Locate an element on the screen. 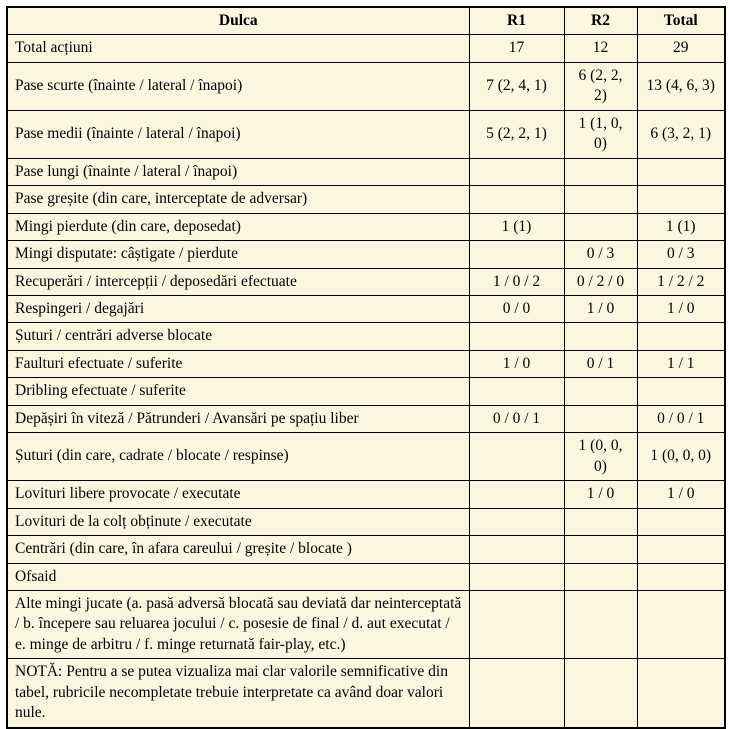  table-row: Pase lungi (înainte / lateral / înapoi) is located at coordinates (366, 172).